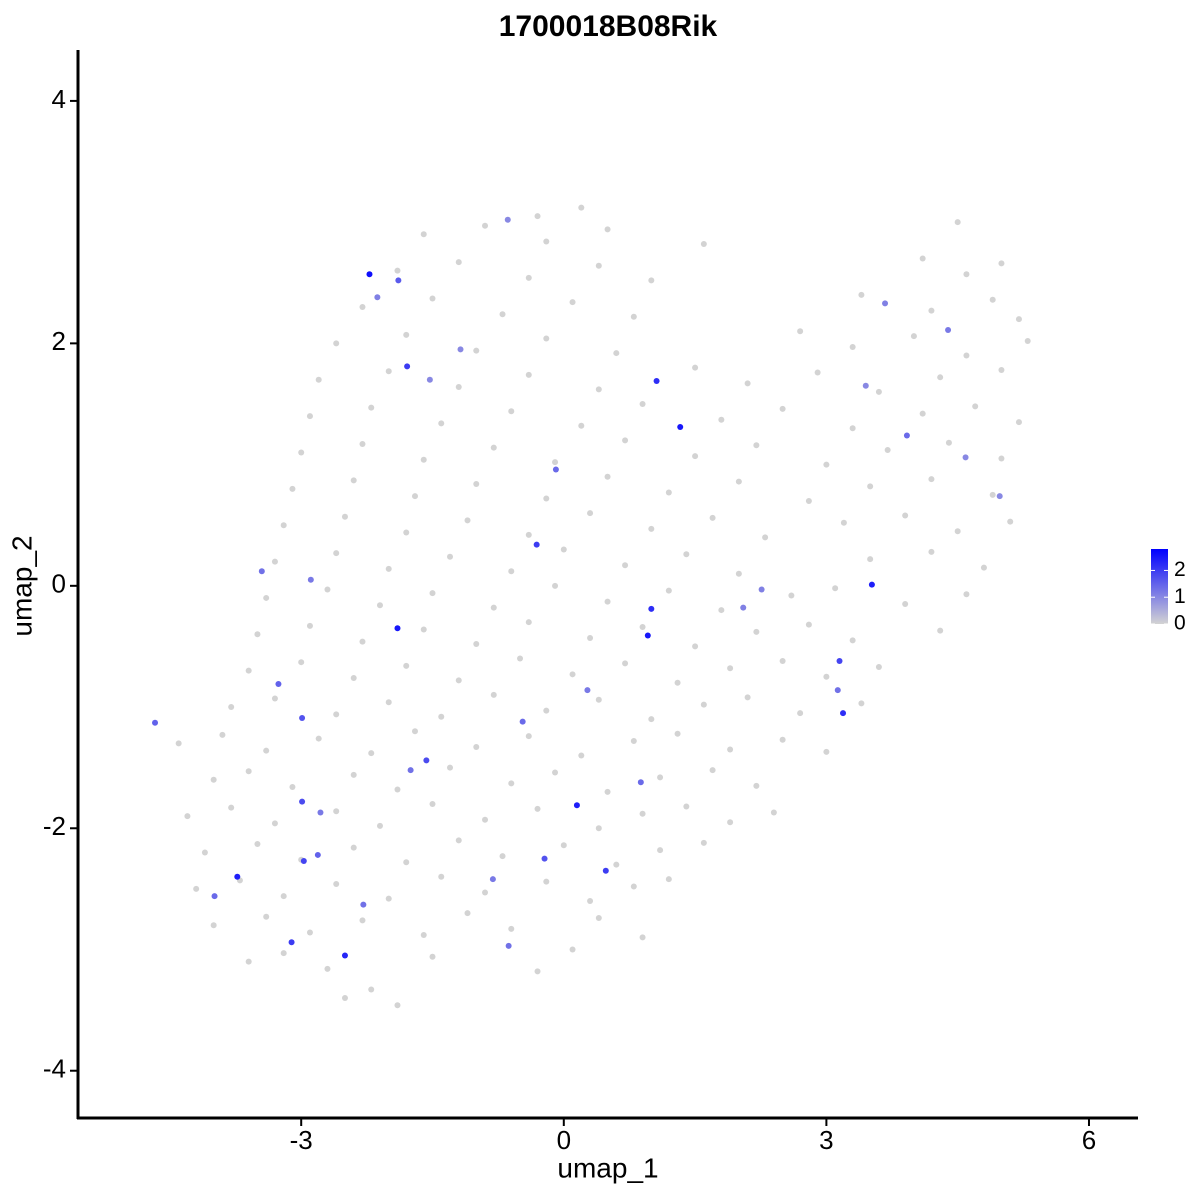 The image size is (1200, 1200). Describe the element at coordinates (54, 1069) in the screenshot. I see `y-tick-label: -4` at that location.